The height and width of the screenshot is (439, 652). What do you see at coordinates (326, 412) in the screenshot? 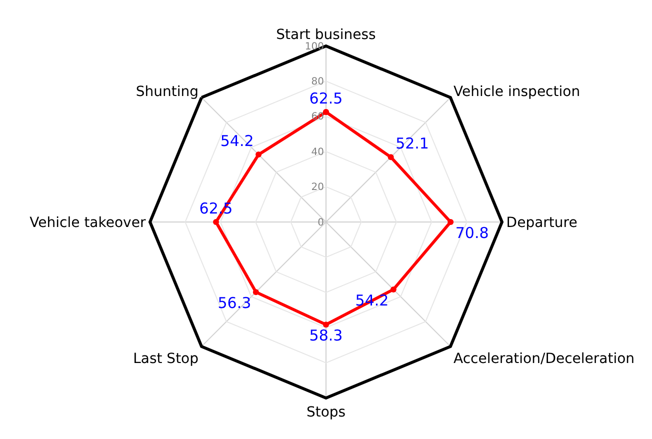
I see `spoke-label: Stops` at bounding box center [326, 412].